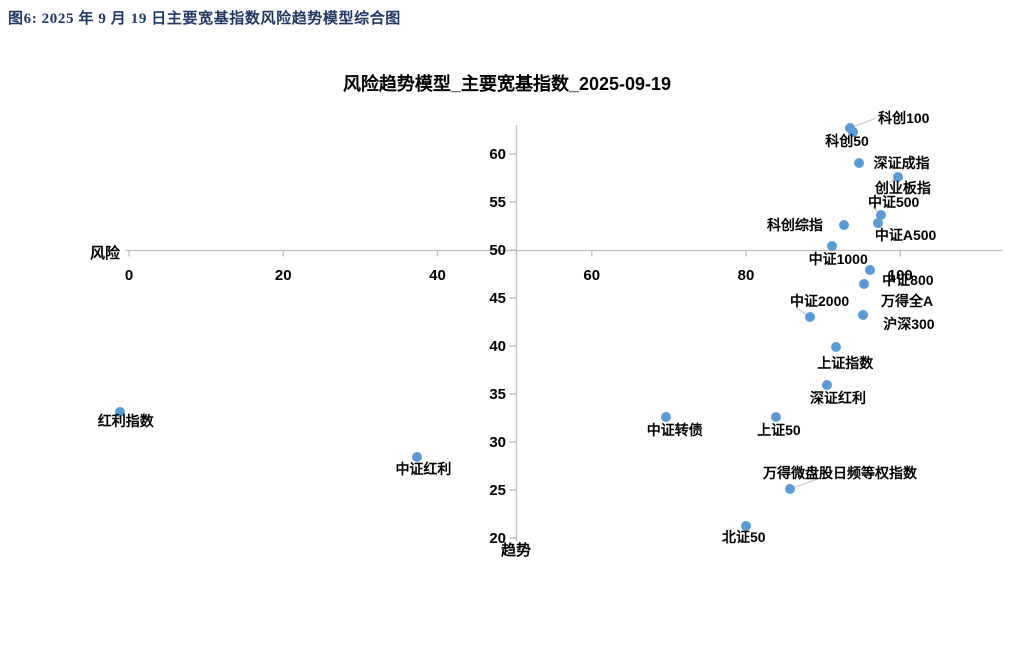  Describe the element at coordinates (839, 473) in the screenshot. I see `data-point-label: 万得微盘股日频等权指数` at that location.